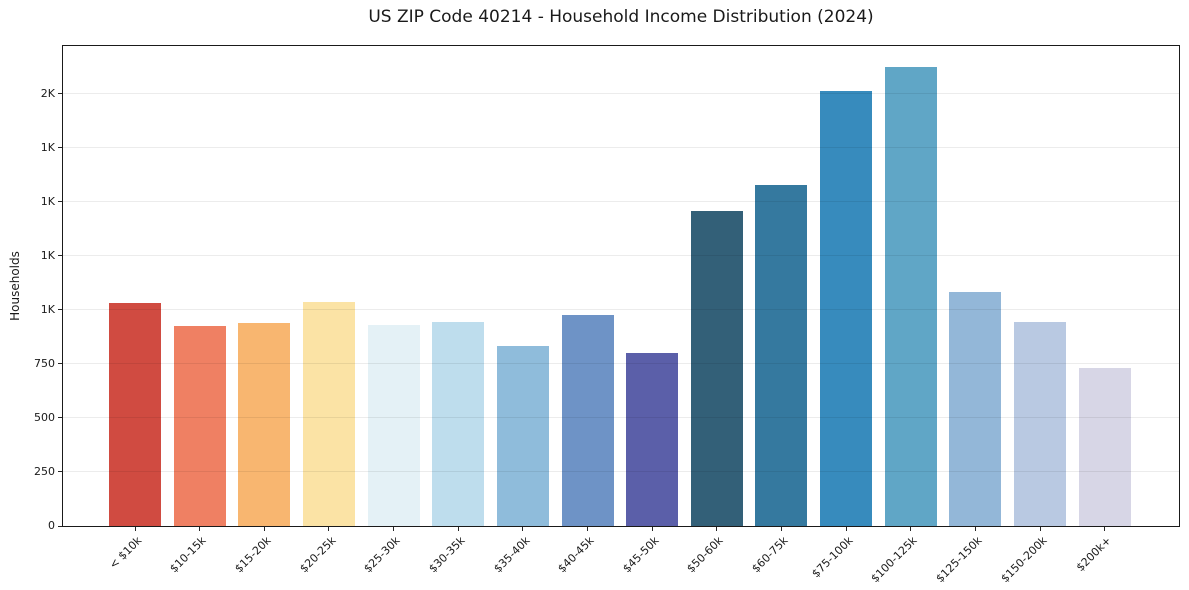 This screenshot has height=590, width=1189. What do you see at coordinates (1104, 447) in the screenshot?
I see `bar-200k+` at bounding box center [1104, 447].